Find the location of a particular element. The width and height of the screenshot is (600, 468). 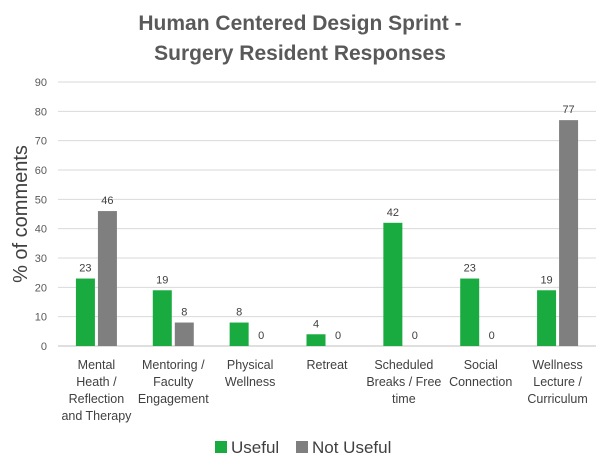

x-category-label-line: Reflection is located at coordinates (97, 399).